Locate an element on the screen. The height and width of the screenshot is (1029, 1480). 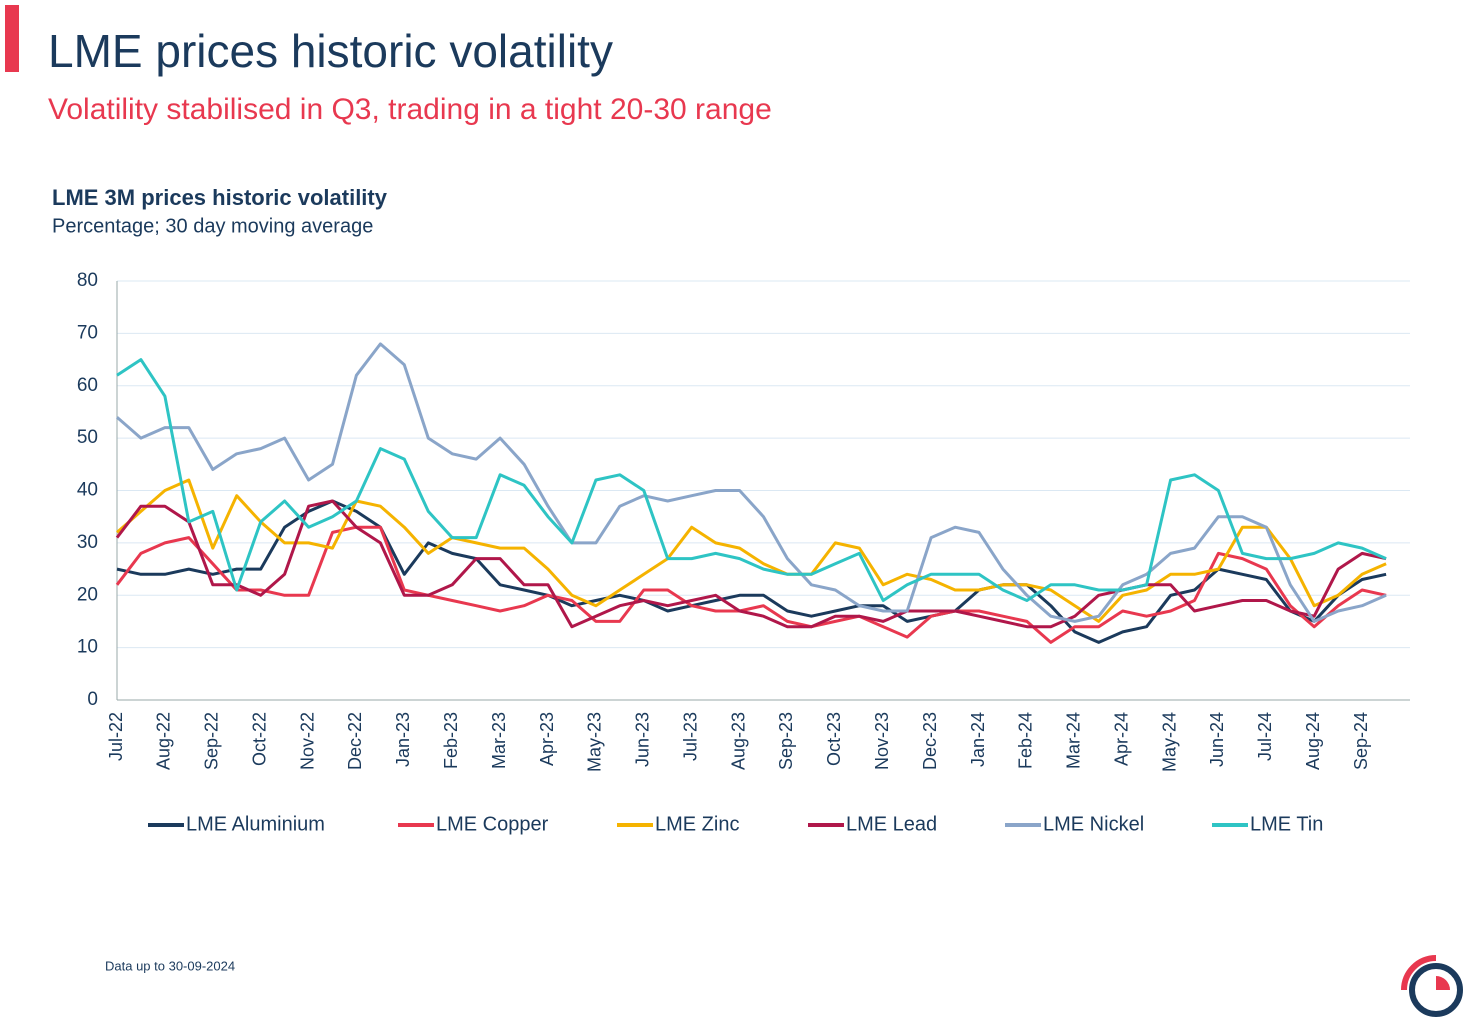
legend-label: LME Nickel is located at coordinates (1093, 824).